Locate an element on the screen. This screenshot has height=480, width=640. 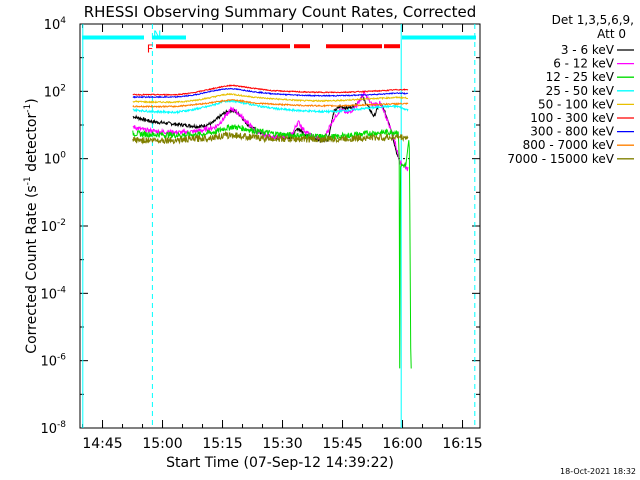
legend-entry-label: 7000 - 15000 keV is located at coordinates (560, 159).